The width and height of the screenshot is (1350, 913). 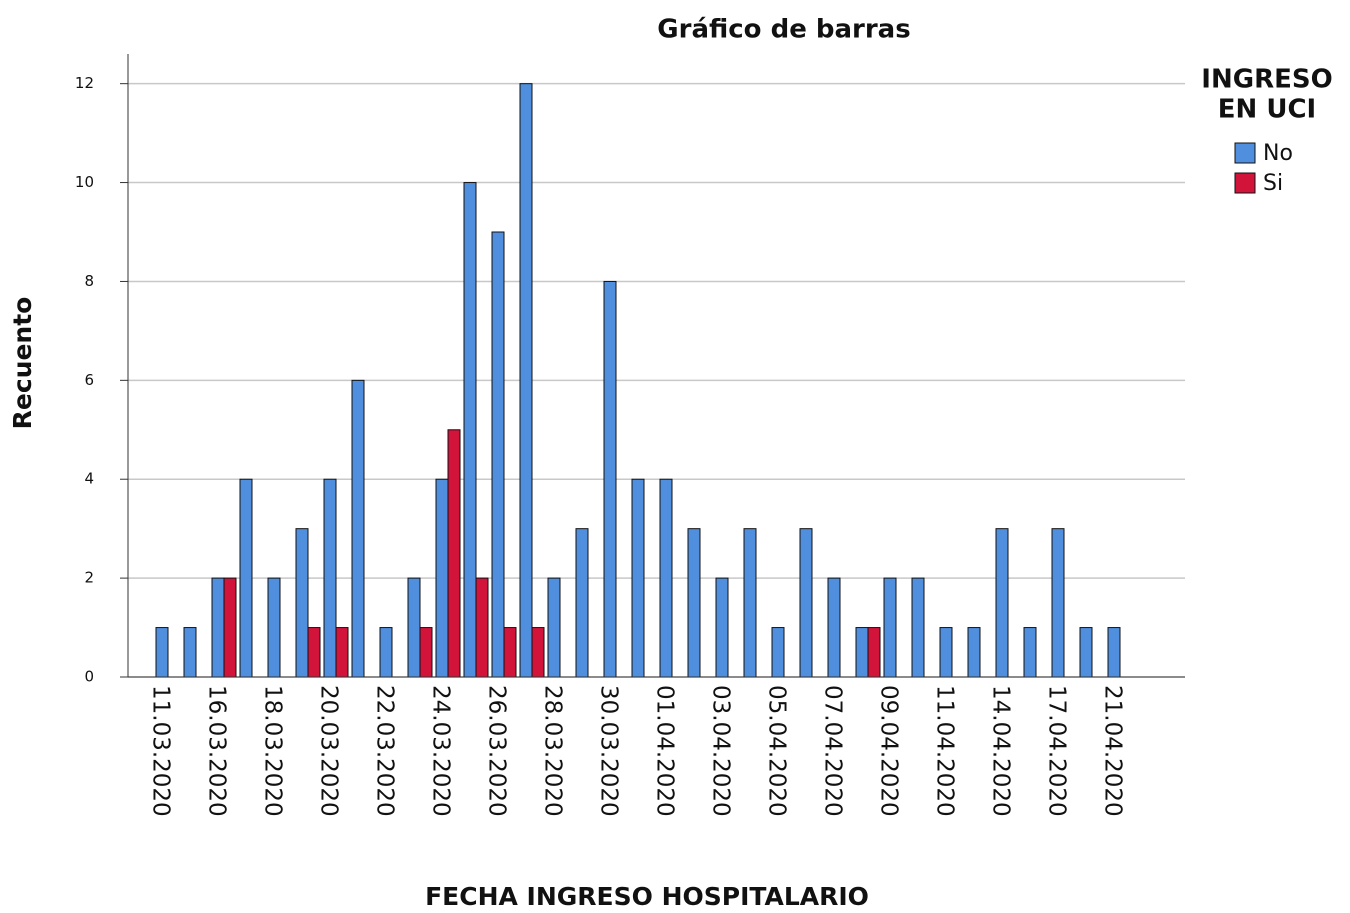 What do you see at coordinates (329, 751) in the screenshot?
I see `x-tick-label: 20.03.2020` at bounding box center [329, 751].